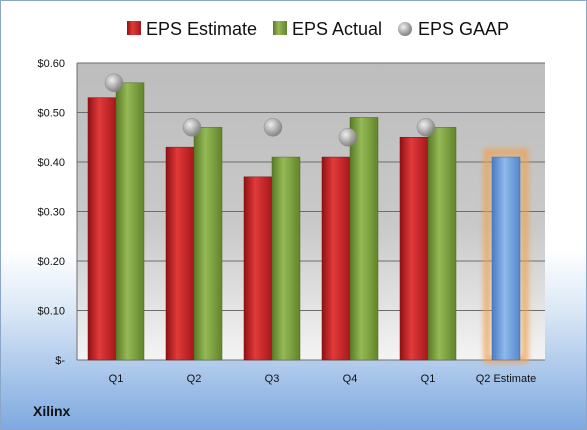 The width and height of the screenshot is (587, 430). I want to click on legend-label-actual: EPS Actual, so click(337, 29).